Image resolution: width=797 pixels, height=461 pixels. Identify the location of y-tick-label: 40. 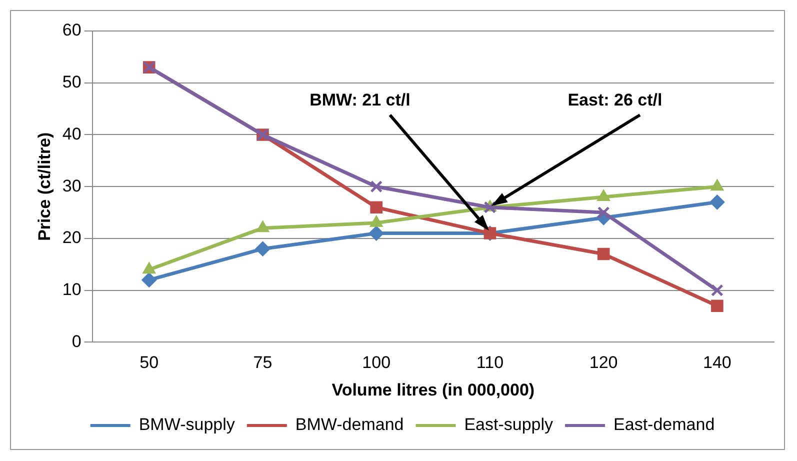
(72, 134).